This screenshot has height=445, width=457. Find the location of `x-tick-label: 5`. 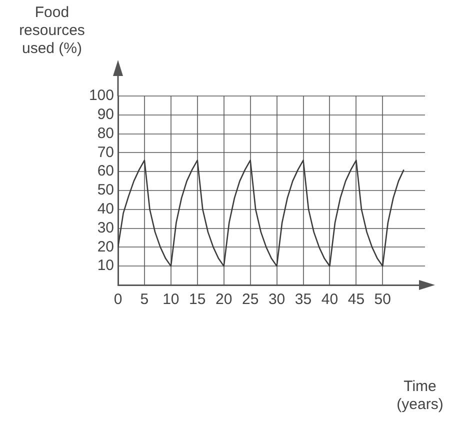

x-tick-label: 5 is located at coordinates (144, 299).